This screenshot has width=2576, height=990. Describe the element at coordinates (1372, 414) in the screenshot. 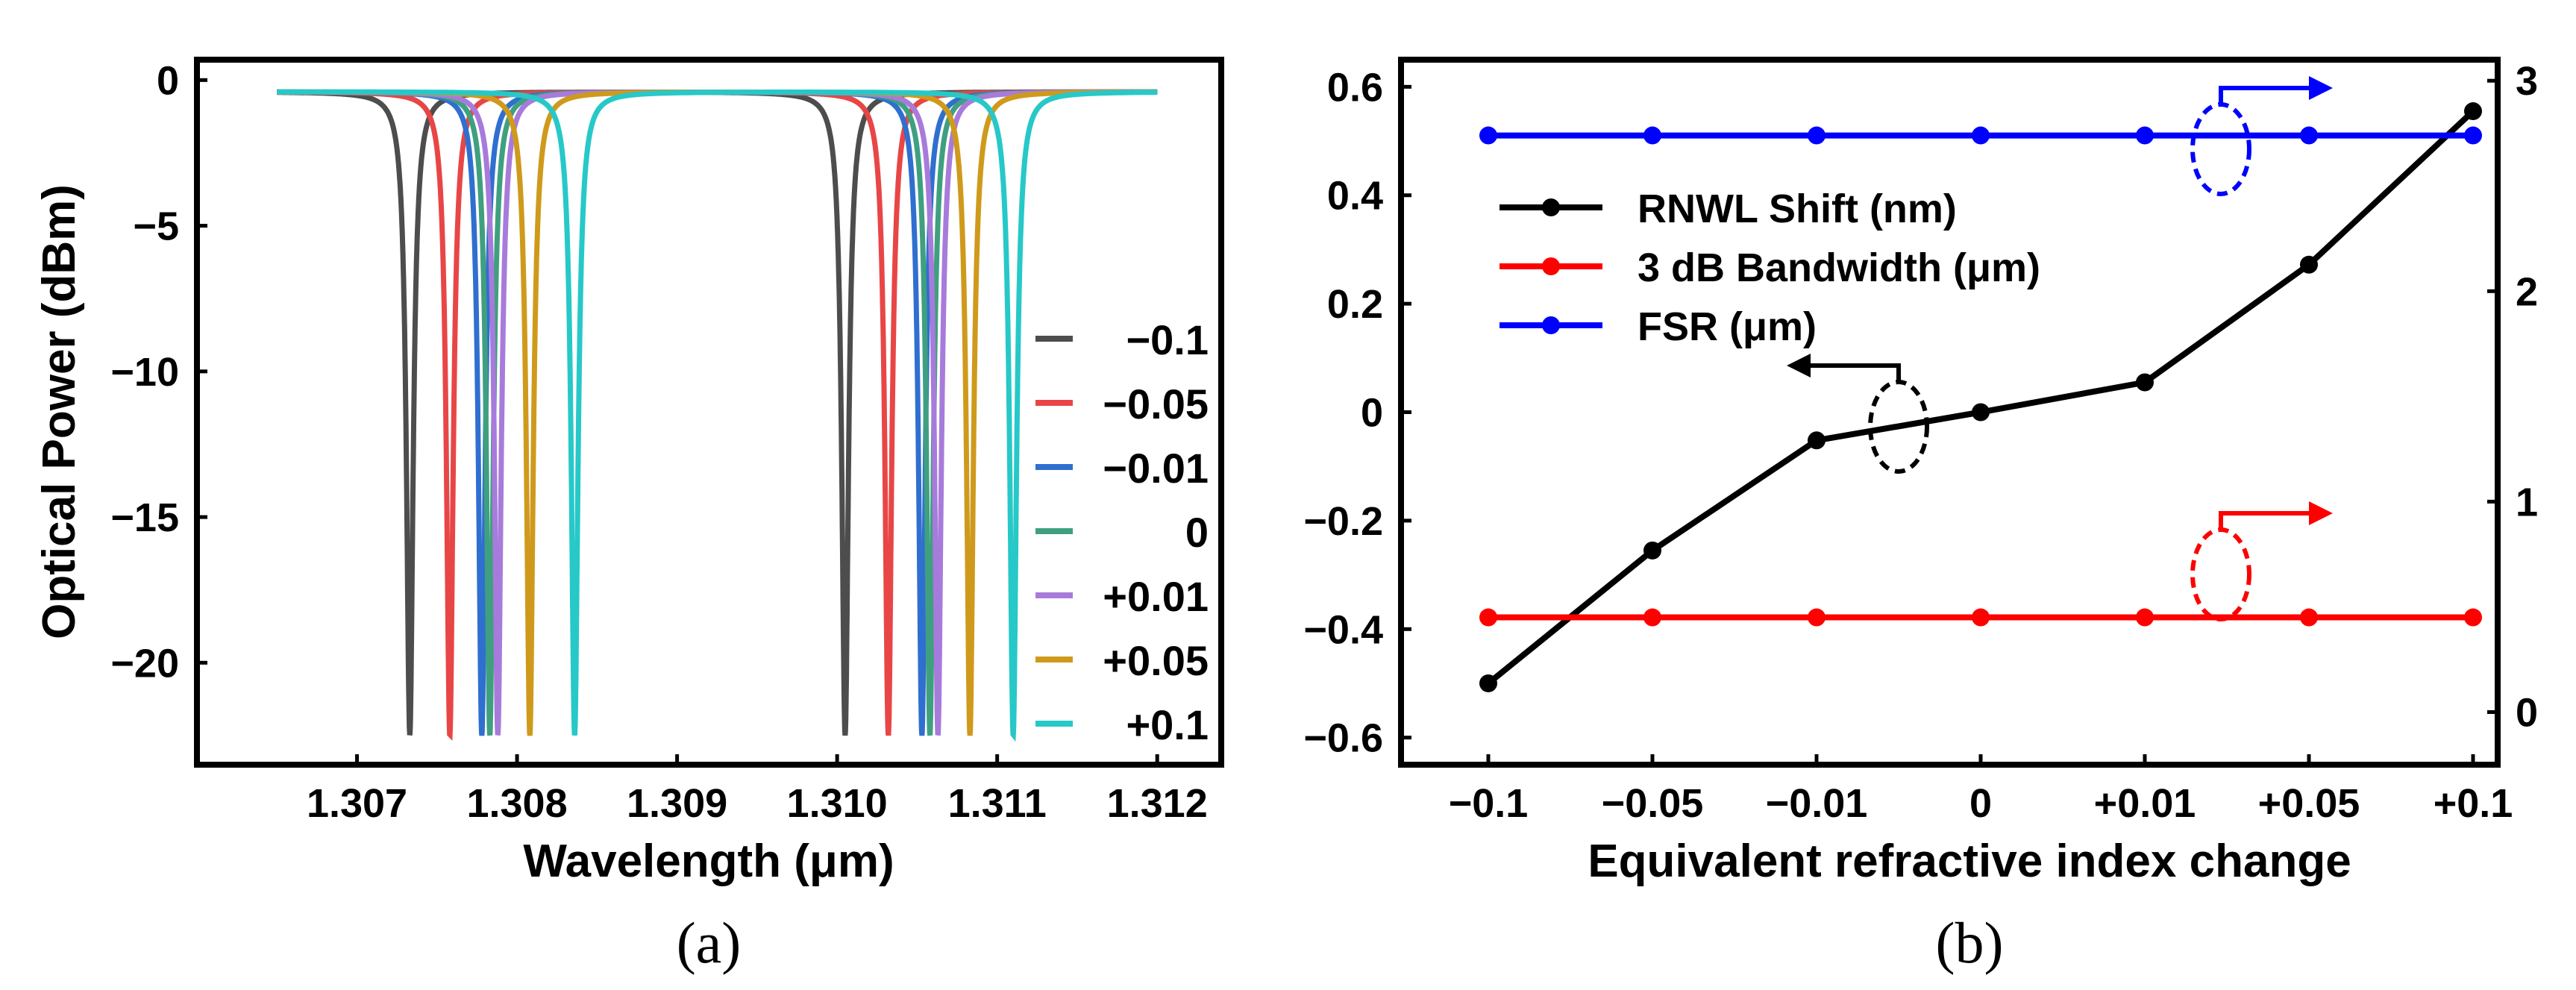

I see `left-y-tick-label-3: 0` at that location.